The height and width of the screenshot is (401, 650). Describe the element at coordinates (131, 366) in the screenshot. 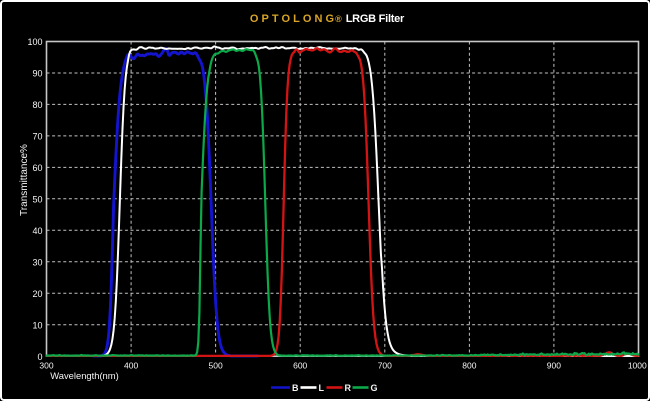

I see `svg-text: 400` at that location.